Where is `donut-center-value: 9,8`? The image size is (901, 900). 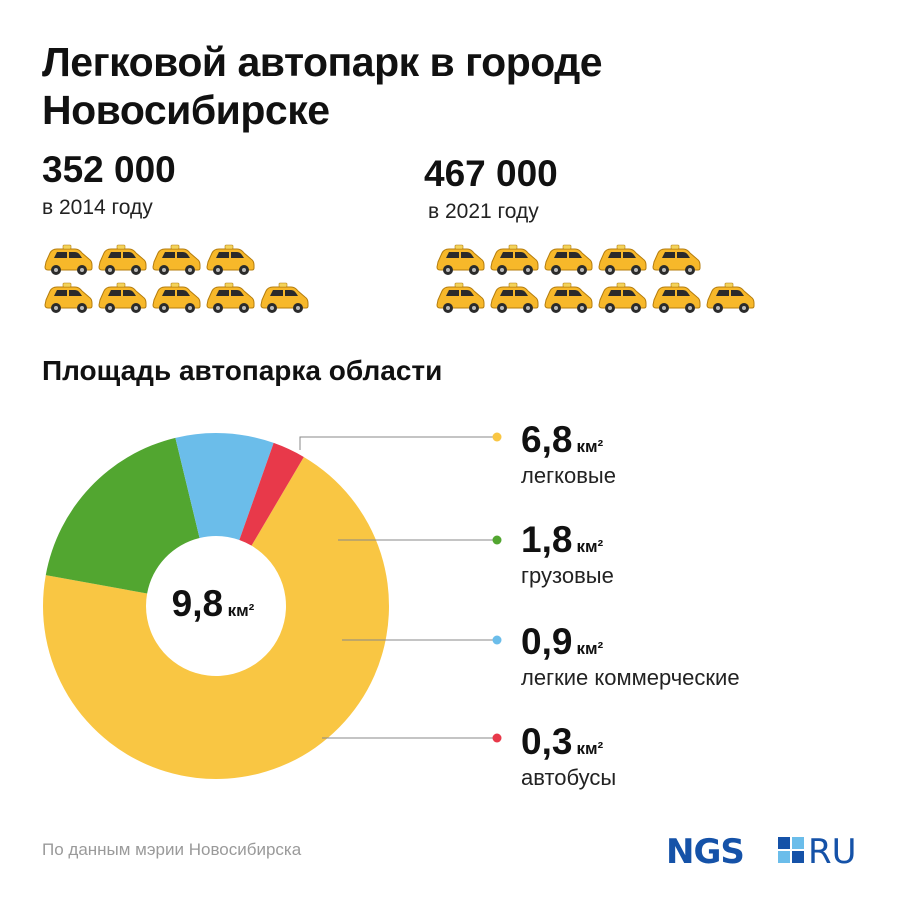
donut-center-value: 9,8 is located at coordinates (197, 603).